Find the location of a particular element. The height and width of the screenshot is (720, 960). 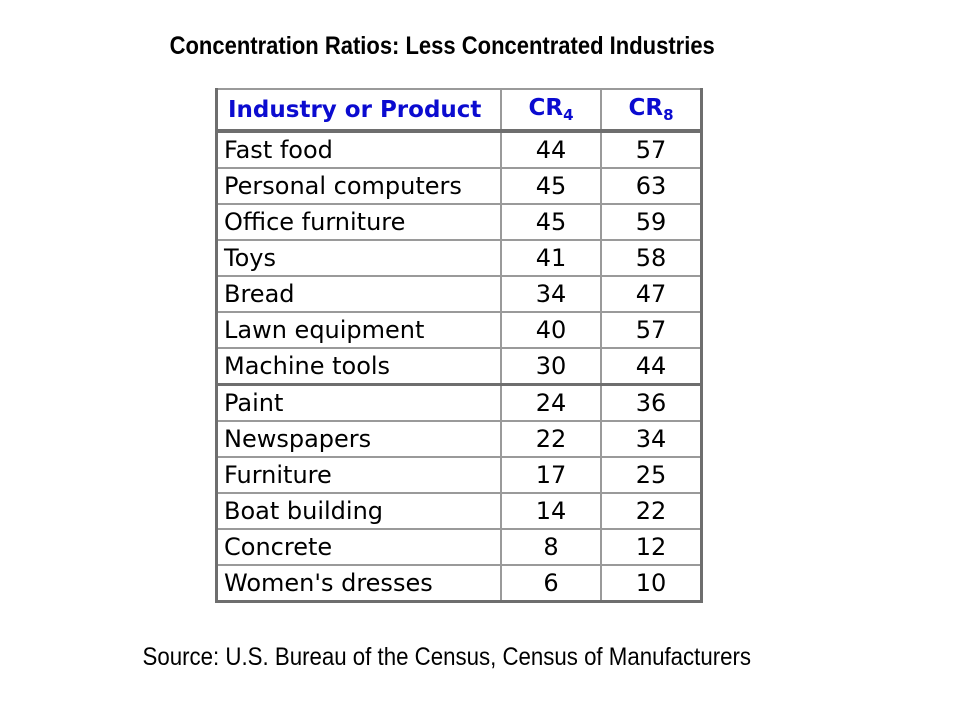

table-header-row: Industry or Product CR4 CR8 is located at coordinates (459, 110).